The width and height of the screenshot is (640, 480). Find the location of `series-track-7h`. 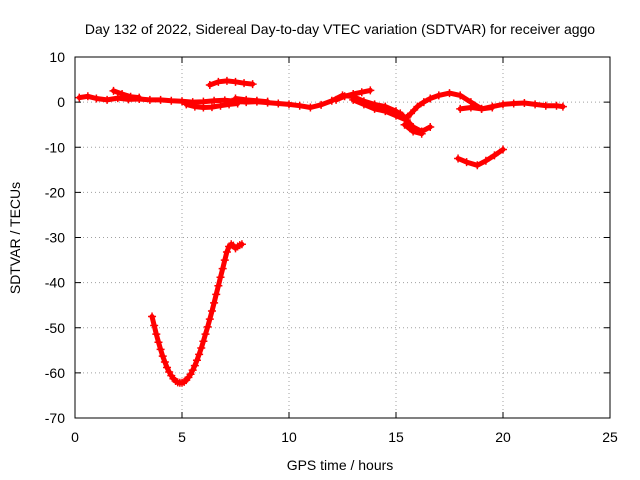

series-track-7h is located at coordinates (231, 82).